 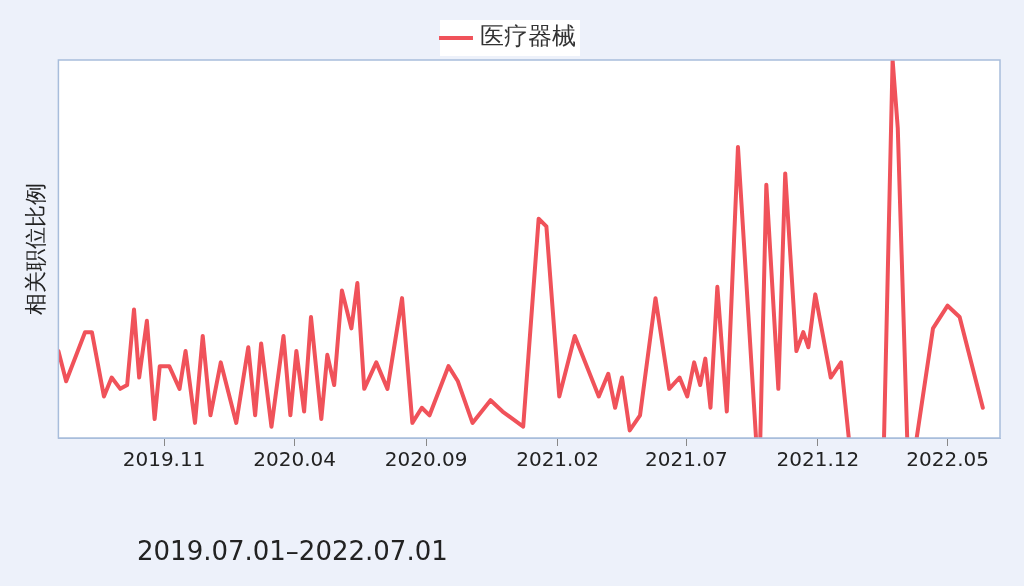 What do you see at coordinates (818, 459) in the screenshot?
I see `x-tick-label: 2021.12` at bounding box center [818, 459].